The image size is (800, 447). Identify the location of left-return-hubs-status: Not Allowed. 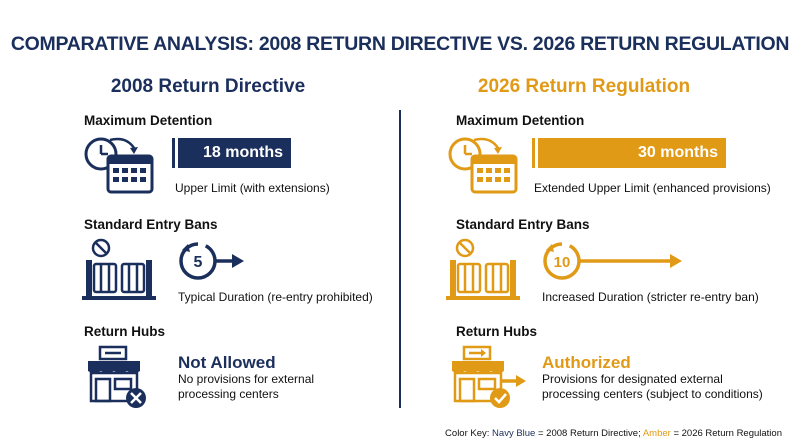
(227, 362).